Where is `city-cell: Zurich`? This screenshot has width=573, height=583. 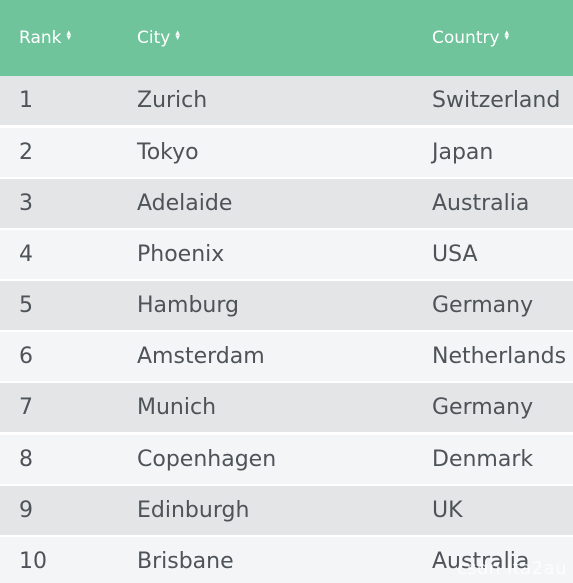
city-cell: Zurich is located at coordinates (172, 100).